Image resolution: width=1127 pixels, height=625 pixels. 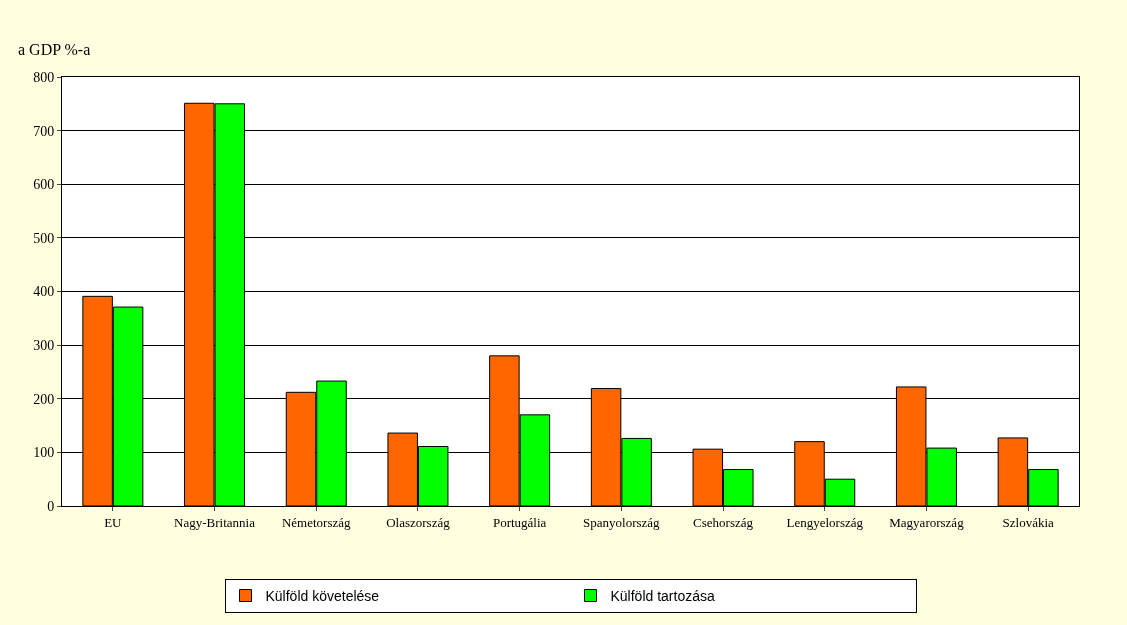 What do you see at coordinates (215, 522) in the screenshot?
I see `x-tick-label: Nagy-Britannia` at bounding box center [215, 522].